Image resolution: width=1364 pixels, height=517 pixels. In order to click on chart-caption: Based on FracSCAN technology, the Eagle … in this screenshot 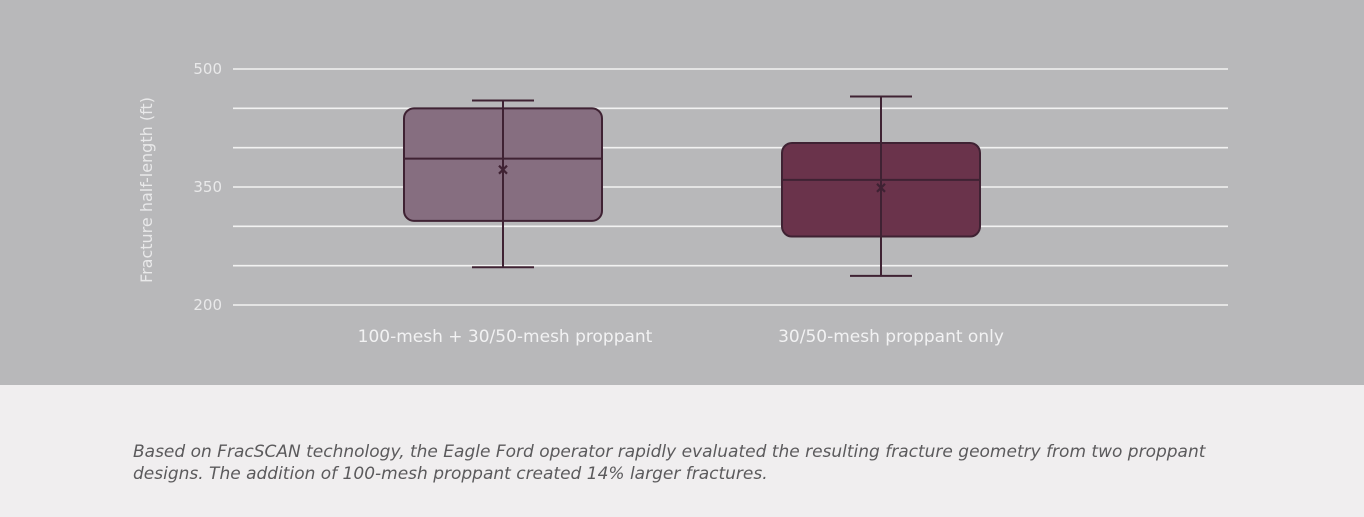, I will do `click(669, 463)`.